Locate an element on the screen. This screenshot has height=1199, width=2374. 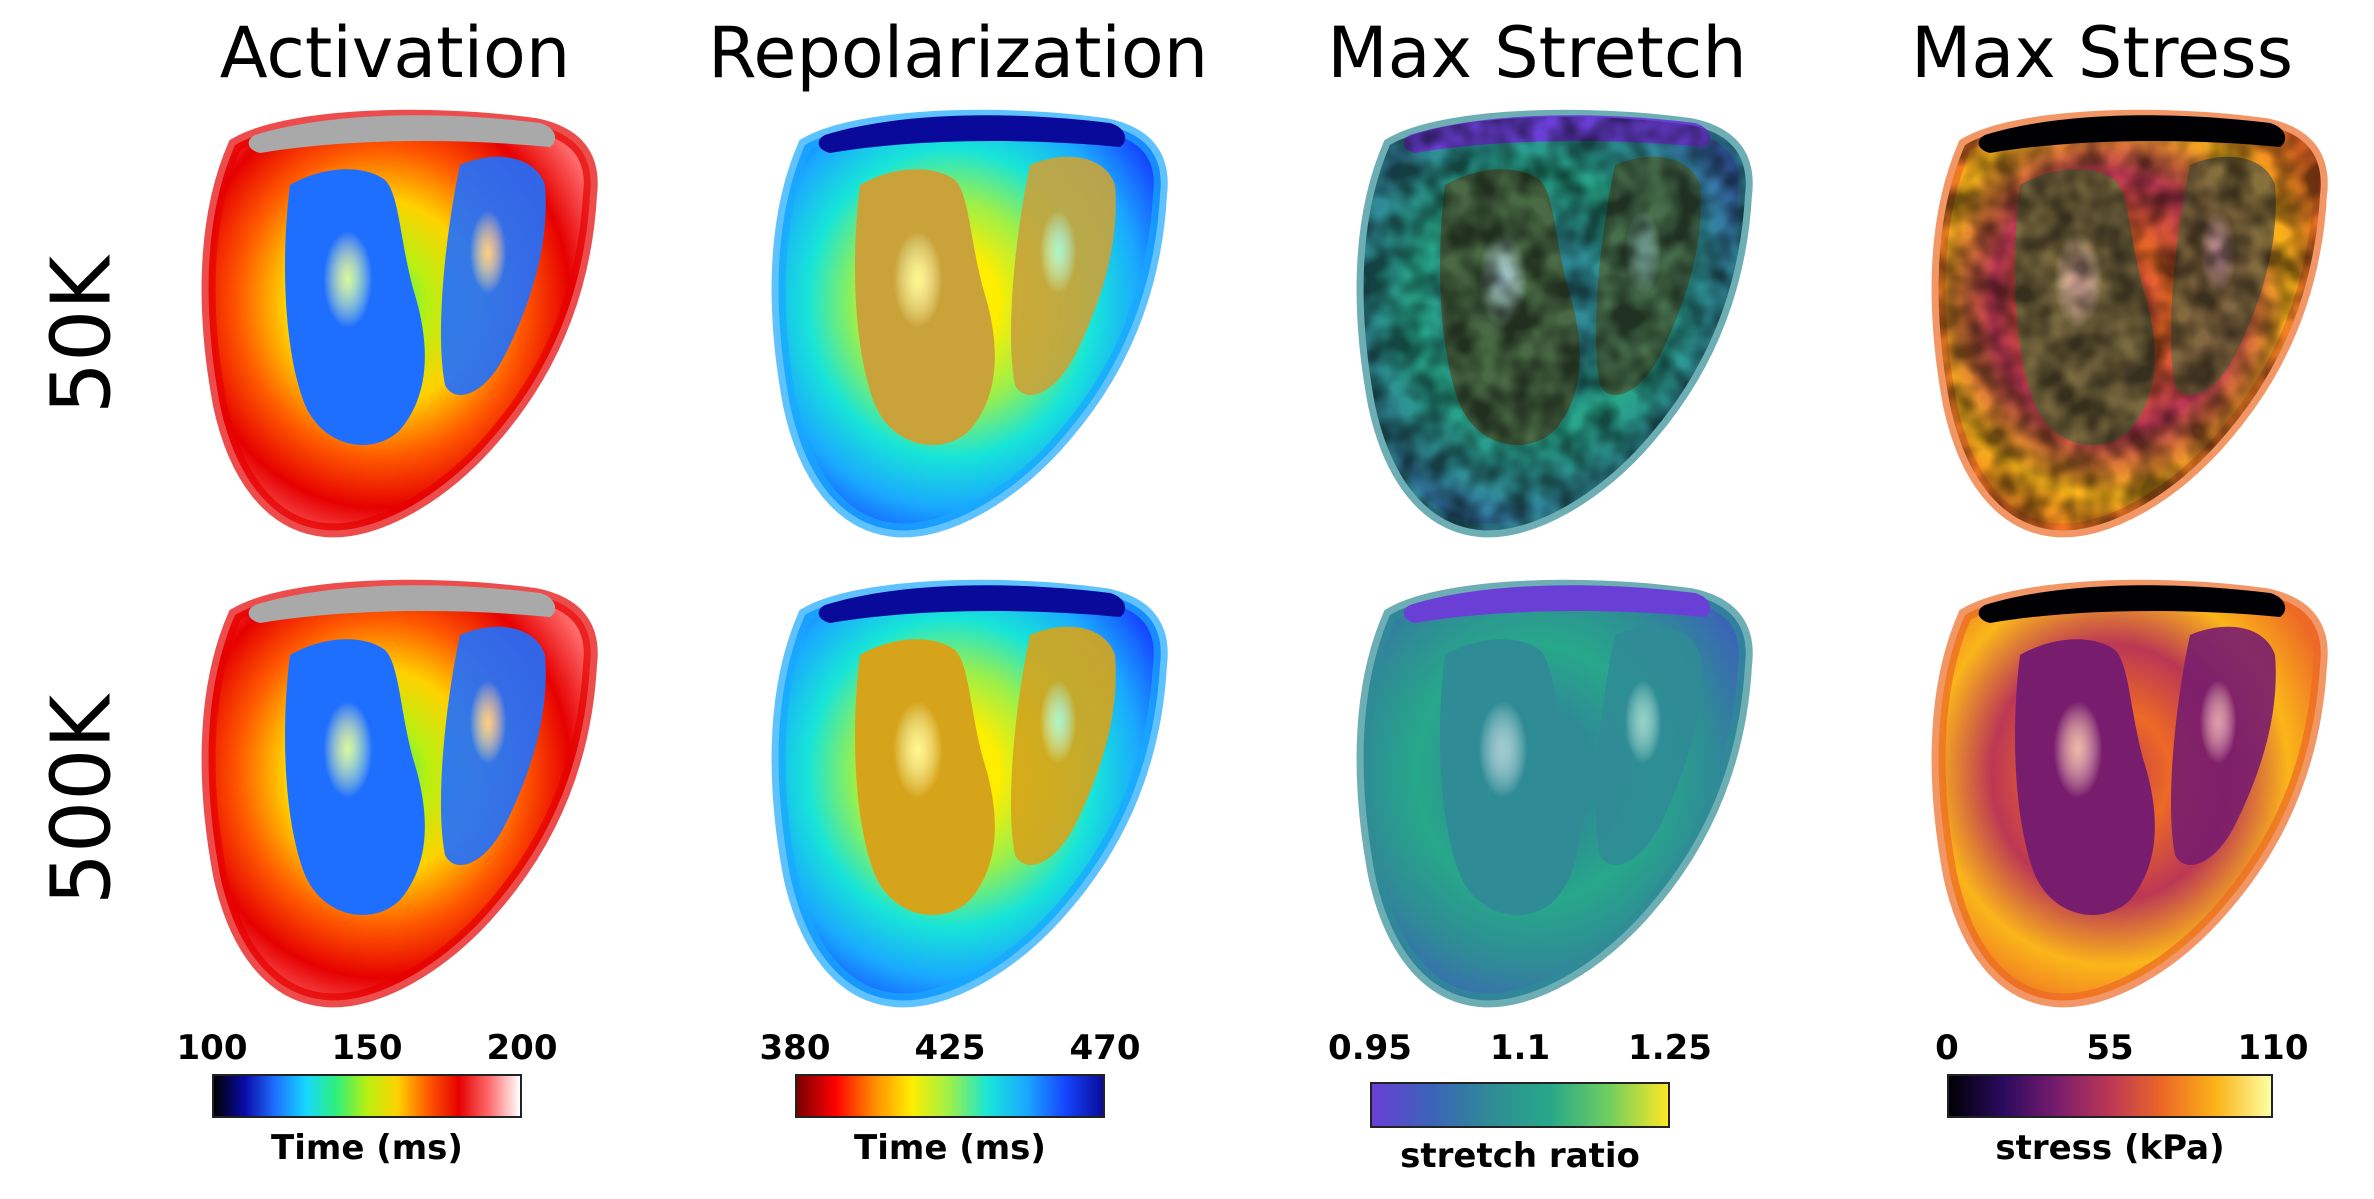
colorbar-activation: 100 150 200 Time (ms) is located at coordinates (367, 1108).